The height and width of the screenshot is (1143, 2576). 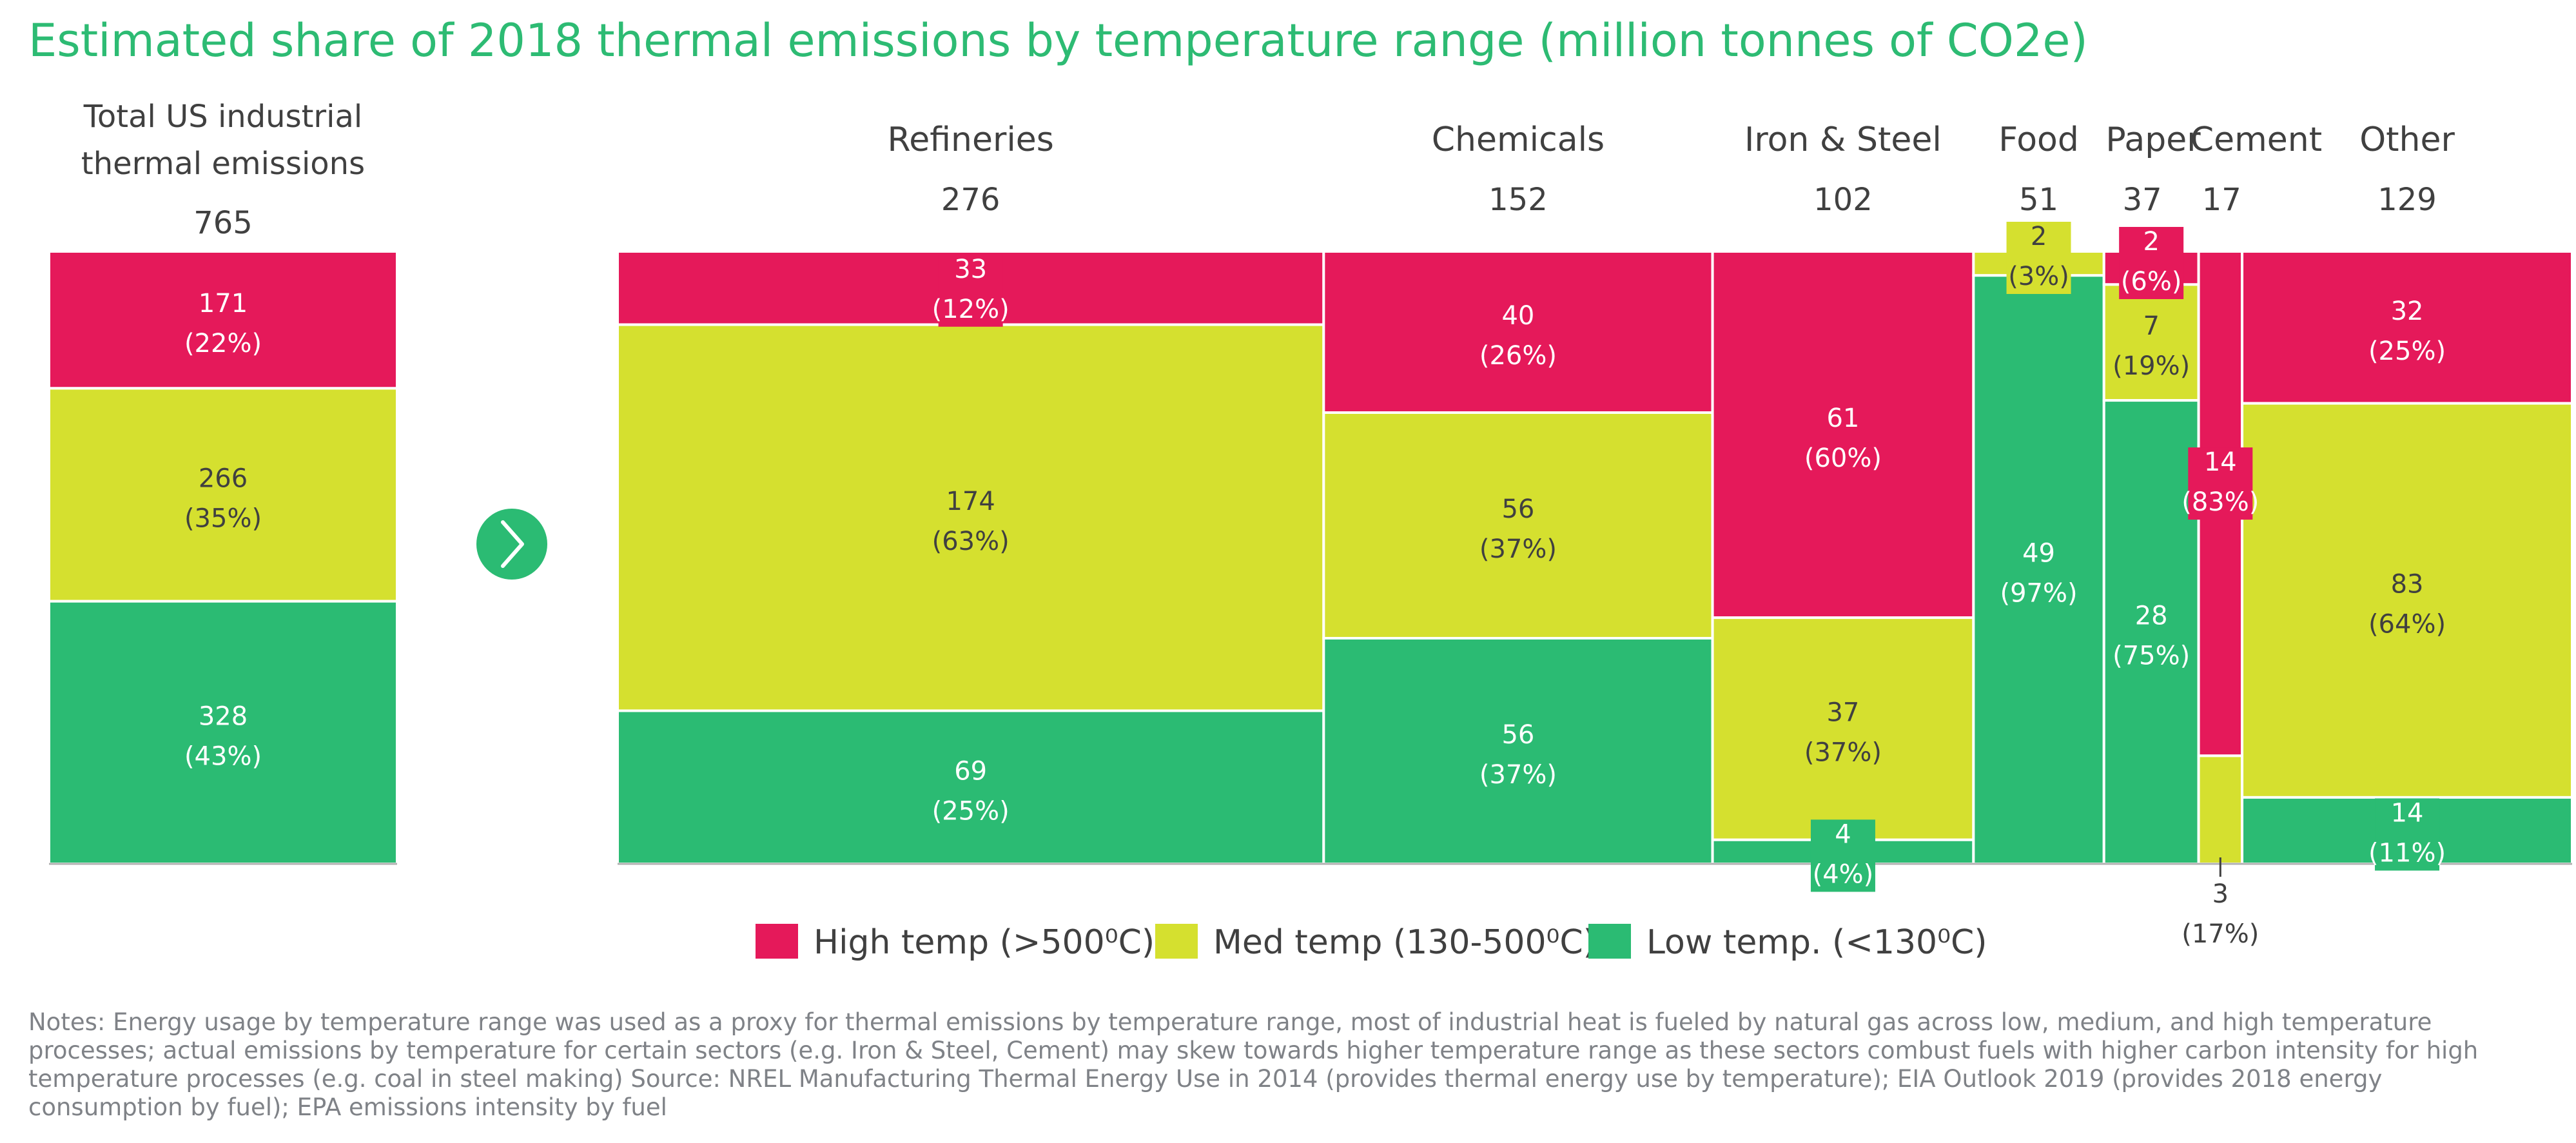 I want to click on label-refineries-high-badge, so click(x=970, y=290).